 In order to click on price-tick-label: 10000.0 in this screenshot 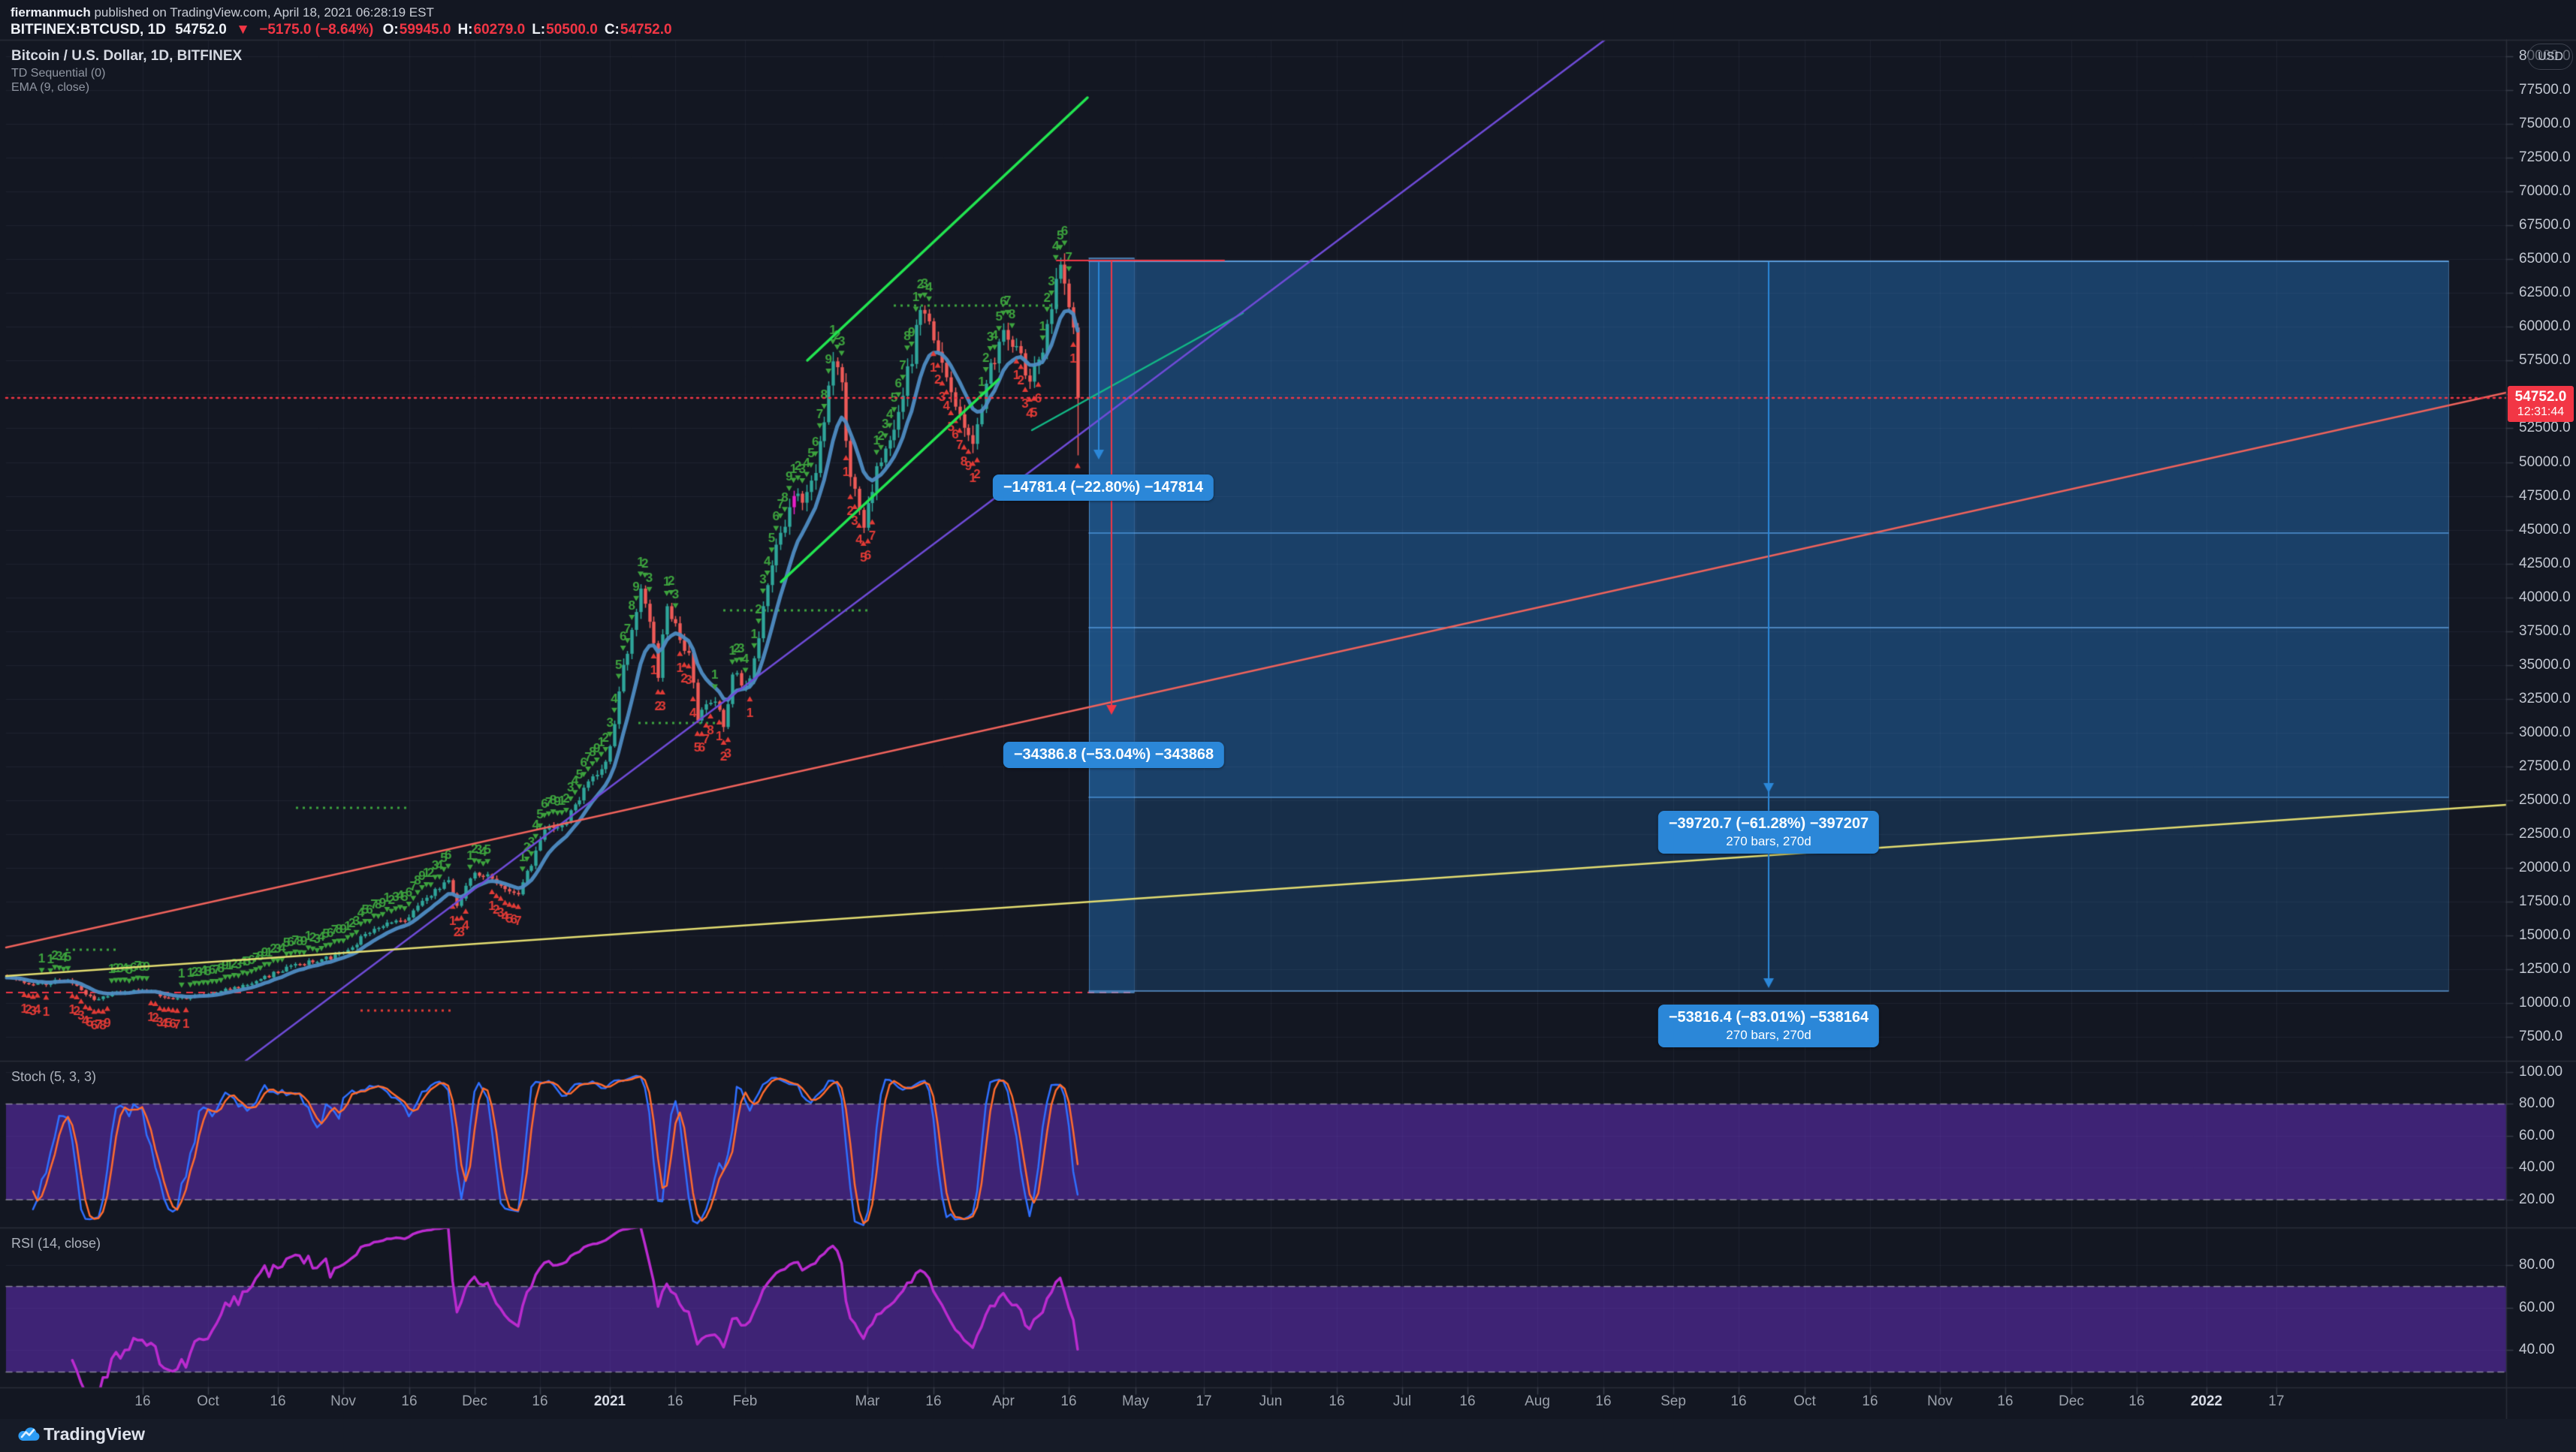, I will do `click(2545, 1003)`.